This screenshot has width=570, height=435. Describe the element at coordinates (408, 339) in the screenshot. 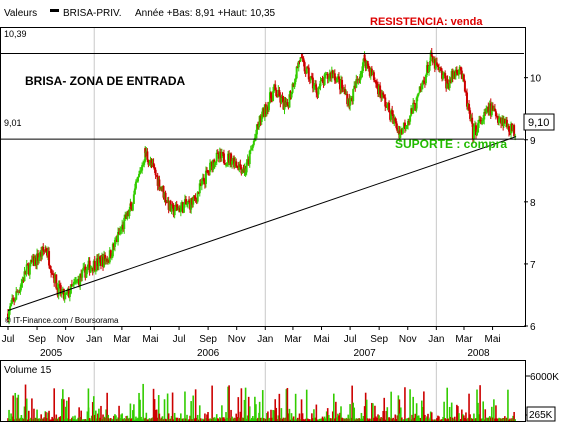

I see `x-tick-label: Nov` at that location.